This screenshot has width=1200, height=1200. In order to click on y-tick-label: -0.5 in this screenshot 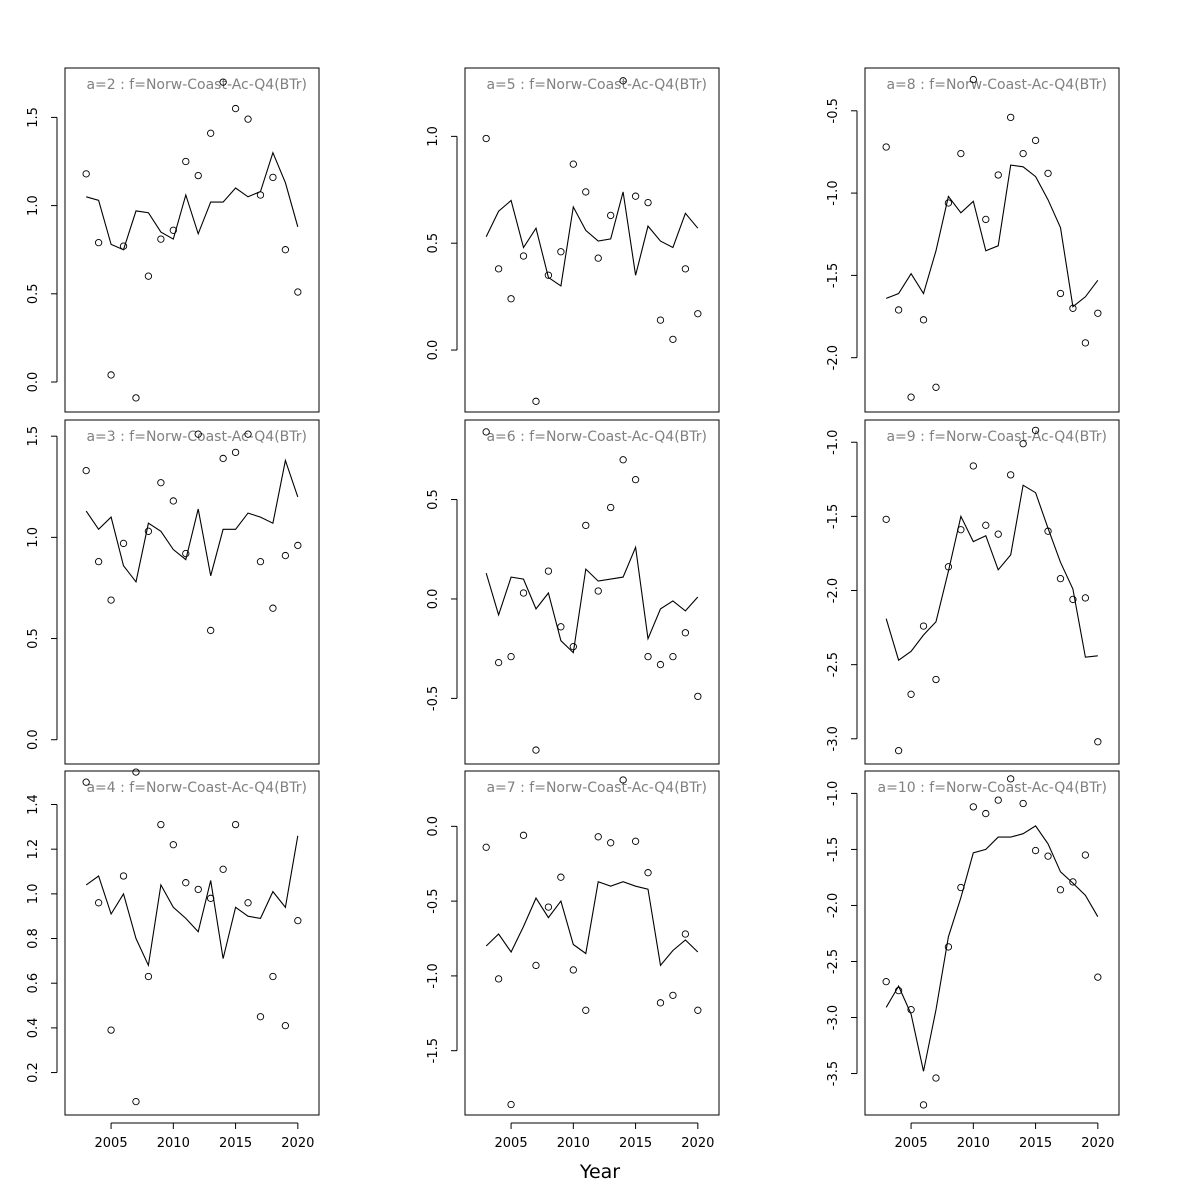, I will do `click(833, 110)`.